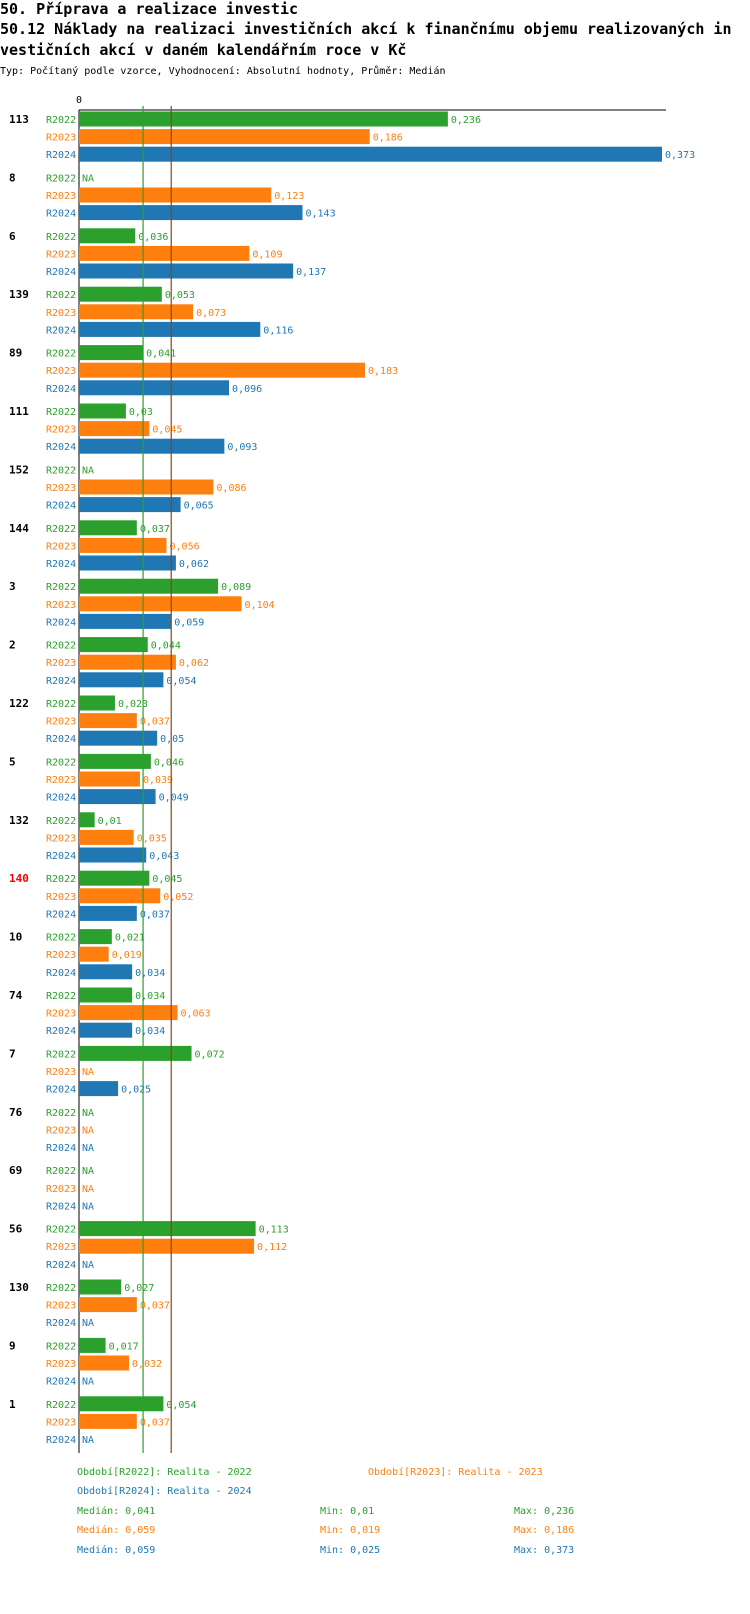 This screenshot has height=1614, width=750. Describe the element at coordinates (150, 973) in the screenshot. I see `data-label: 0,034` at that location.